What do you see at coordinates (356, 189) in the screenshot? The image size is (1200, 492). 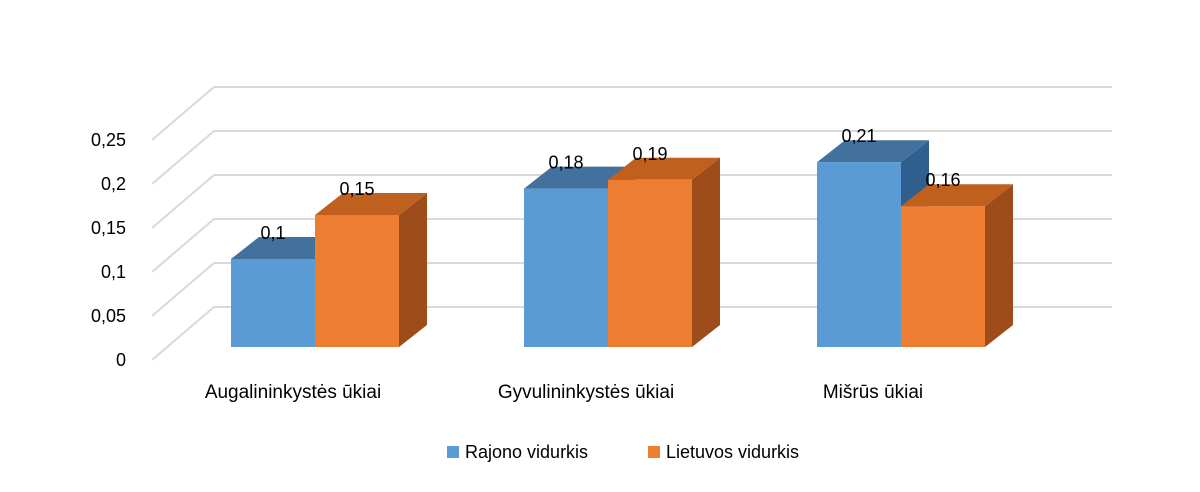 I see `data-label: 0,15` at bounding box center [356, 189].